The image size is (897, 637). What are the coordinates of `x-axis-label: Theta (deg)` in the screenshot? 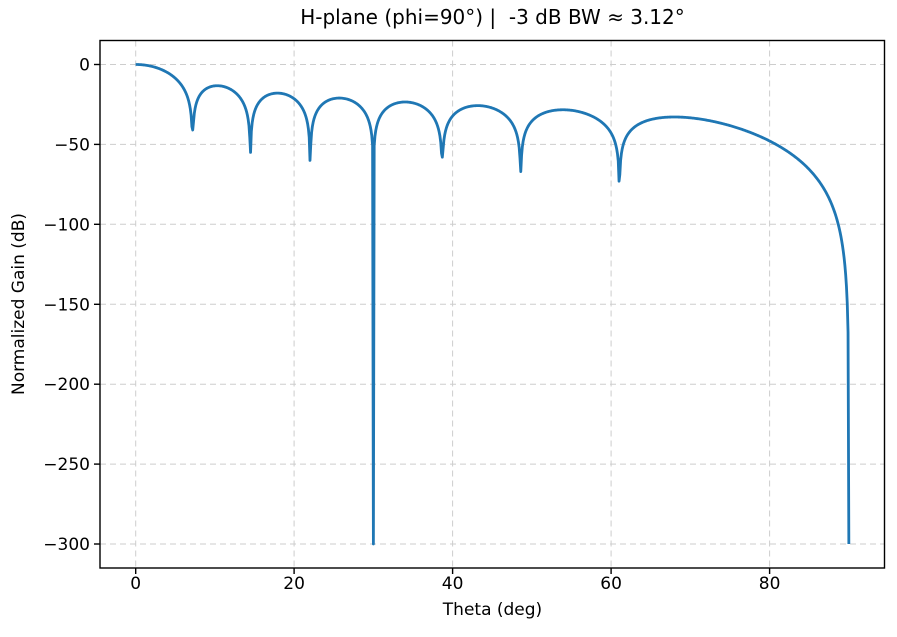 It's located at (492, 610).